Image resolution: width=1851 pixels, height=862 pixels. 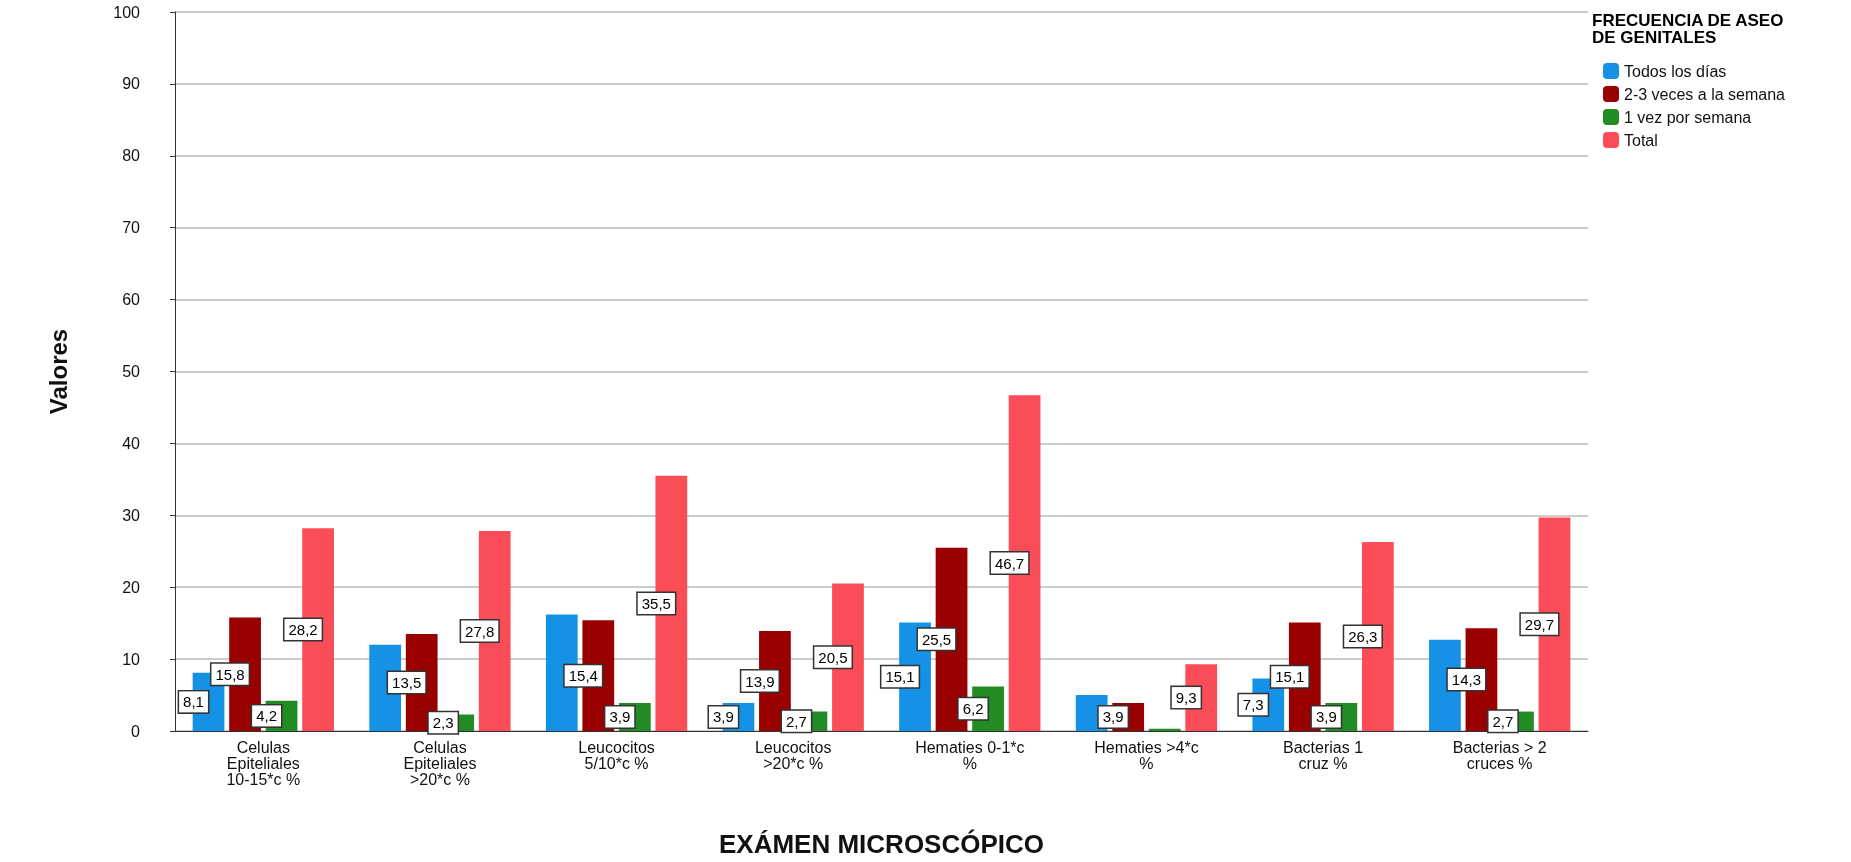 What do you see at coordinates (440, 763) in the screenshot?
I see `x-tick-label: Celulas Epiteliales >20*c %` at bounding box center [440, 763].